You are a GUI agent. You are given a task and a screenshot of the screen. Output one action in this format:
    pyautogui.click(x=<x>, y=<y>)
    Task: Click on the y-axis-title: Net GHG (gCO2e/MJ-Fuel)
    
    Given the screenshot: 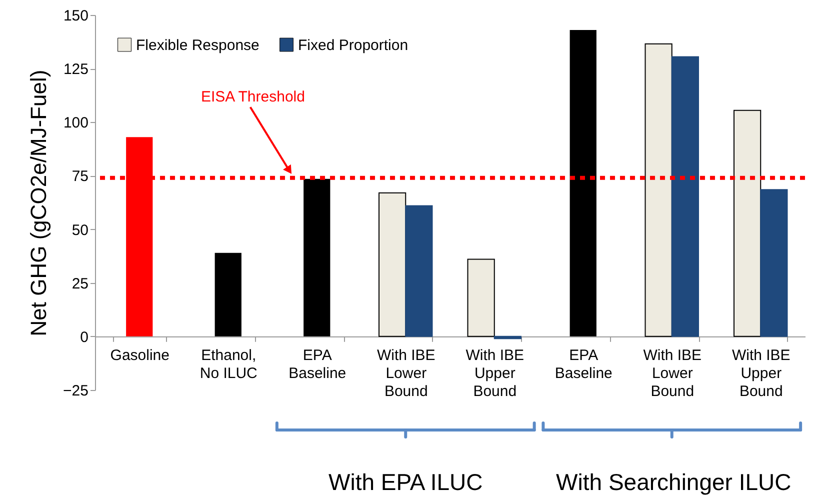 What is the action you would take?
    pyautogui.click(x=39, y=203)
    